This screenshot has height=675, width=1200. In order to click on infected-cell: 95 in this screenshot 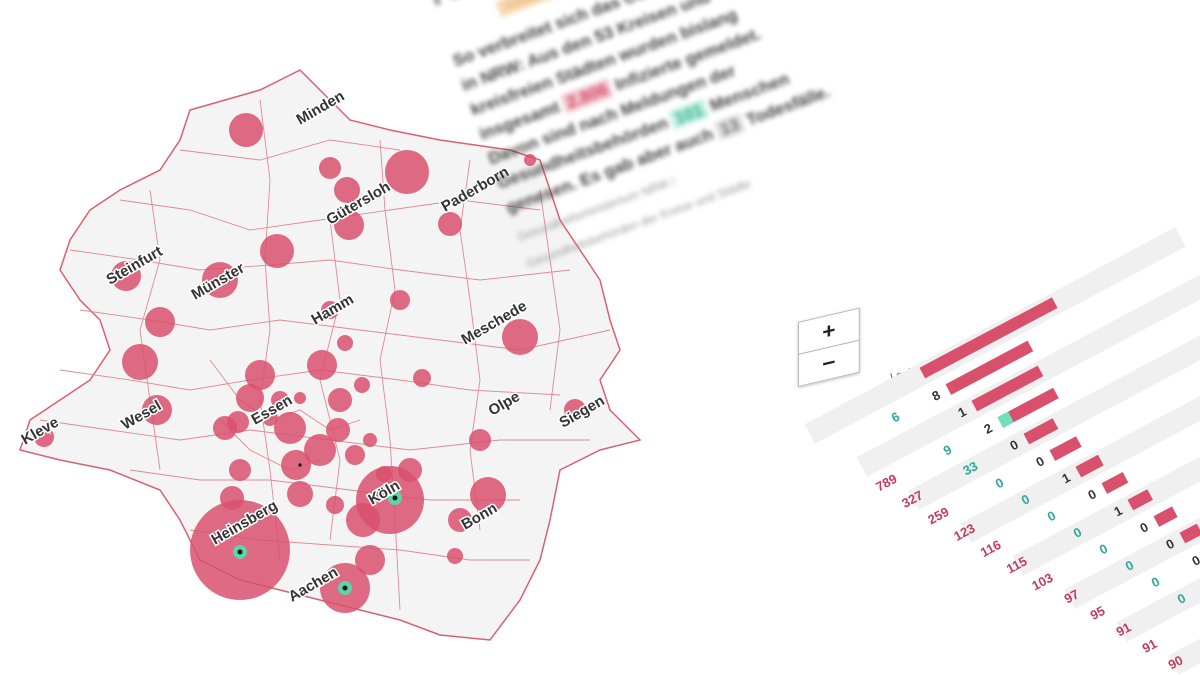, I will do `click(1098, 613)`.